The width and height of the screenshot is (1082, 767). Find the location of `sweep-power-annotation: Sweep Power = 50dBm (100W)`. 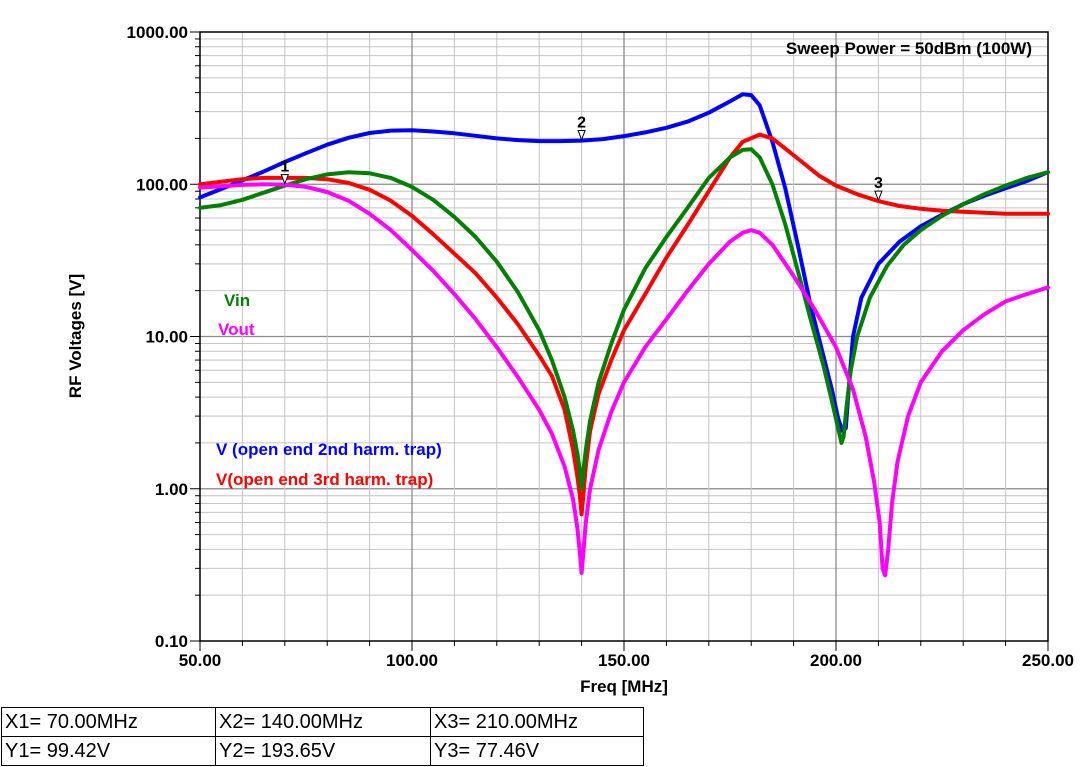

sweep-power-annotation: Sweep Power = 50dBm (100W) is located at coordinates (909, 48).